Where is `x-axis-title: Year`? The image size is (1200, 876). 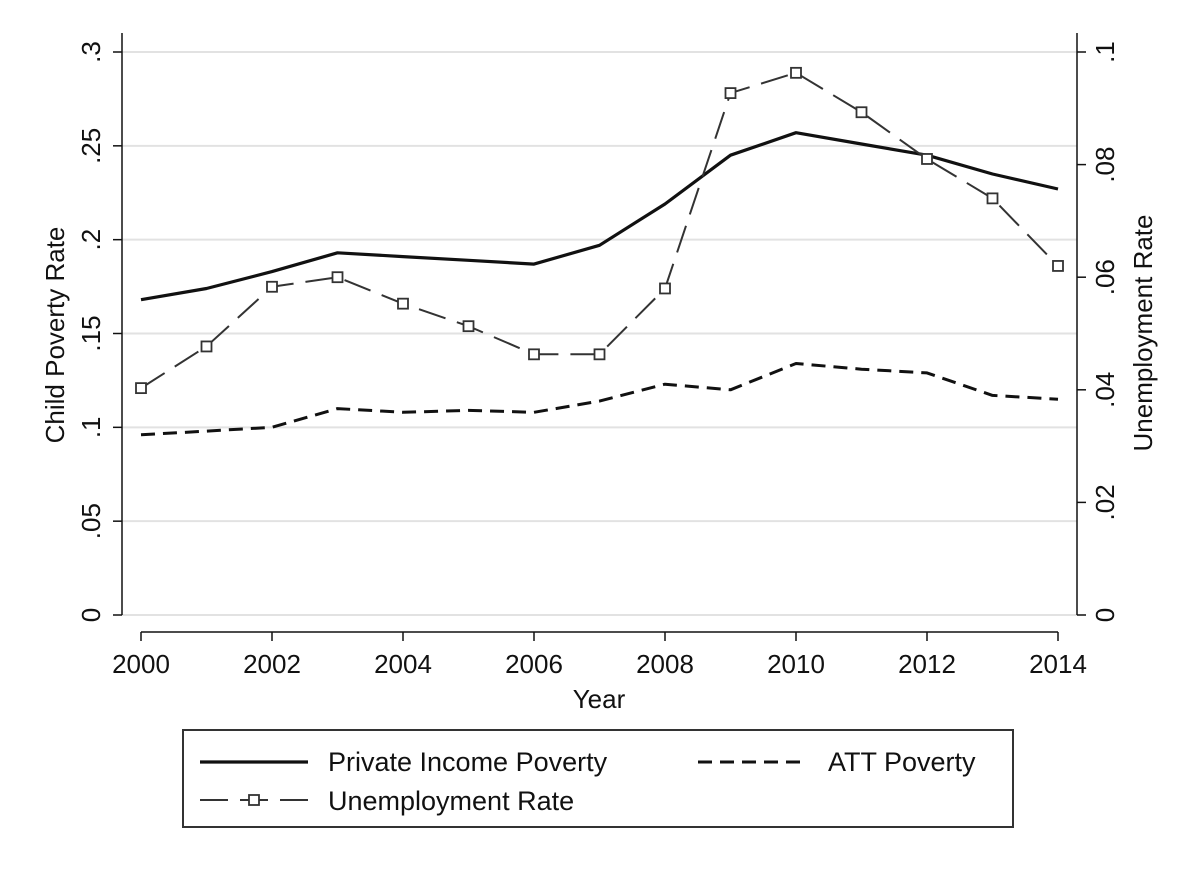 x-axis-title: Year is located at coordinates (599, 699).